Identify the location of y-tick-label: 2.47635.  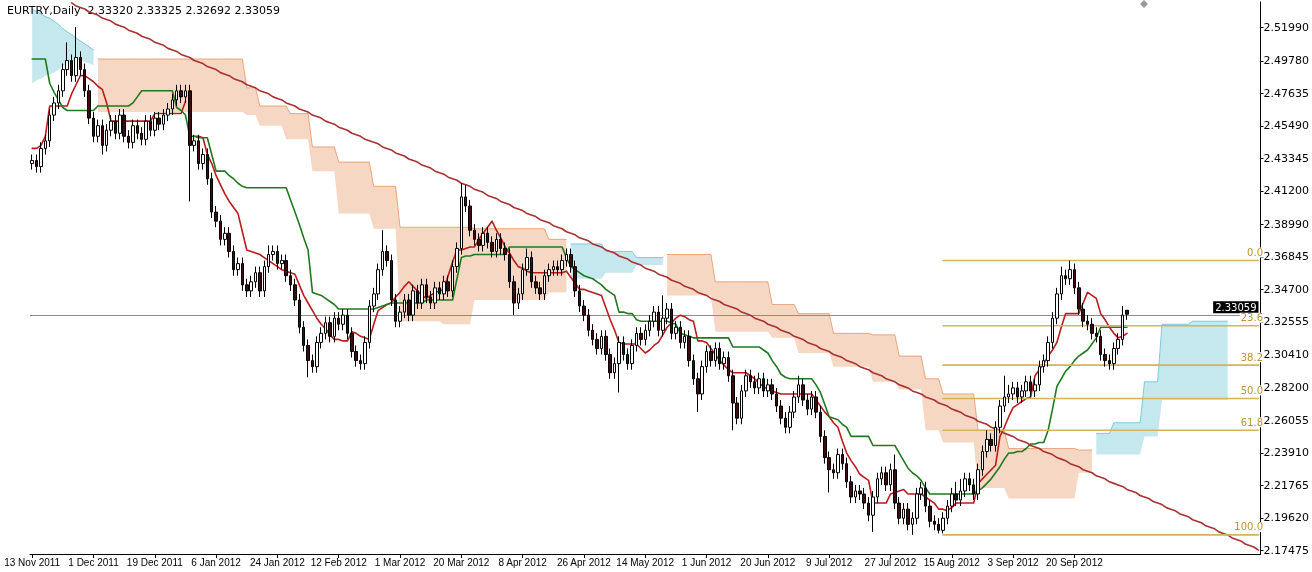
(1286, 93).